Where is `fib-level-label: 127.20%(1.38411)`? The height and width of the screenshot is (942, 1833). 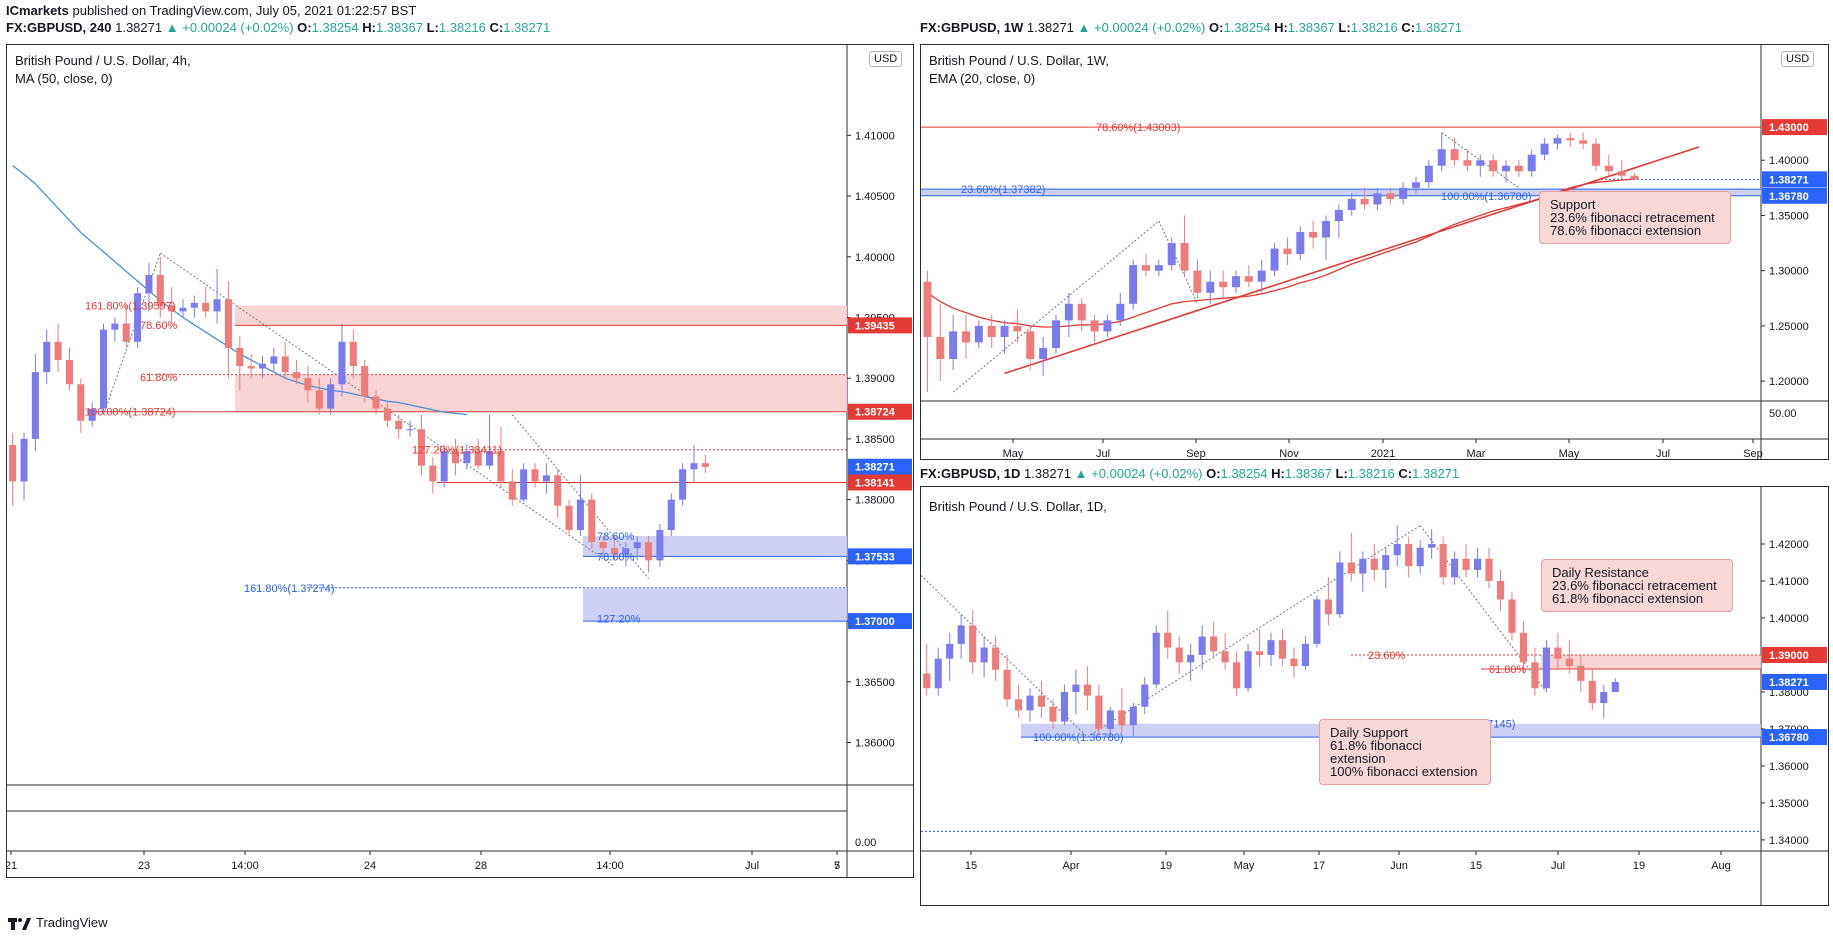 fib-level-label: 127.20%(1.38411) is located at coordinates (457, 451).